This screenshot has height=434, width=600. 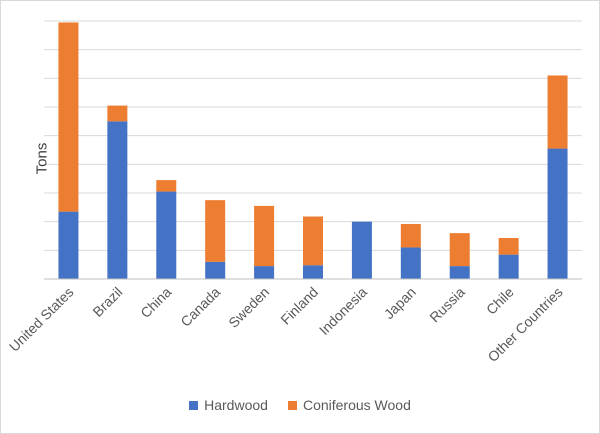 I want to click on x-tick-label: Canada, so click(x=200, y=307).